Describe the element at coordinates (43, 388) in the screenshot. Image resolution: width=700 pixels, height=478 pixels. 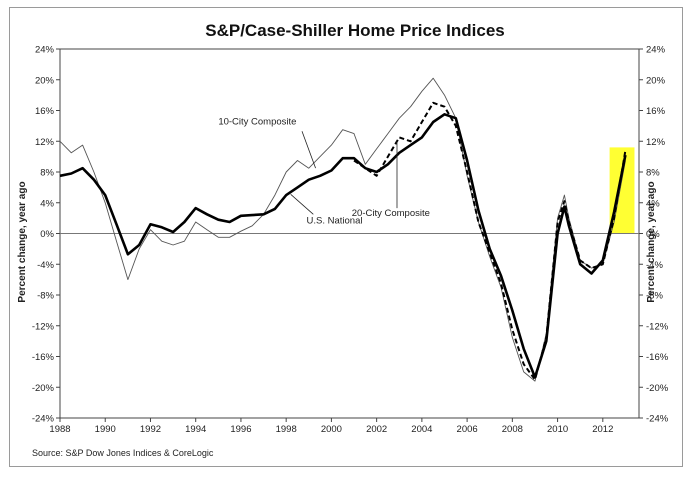
I see `y-tick-label-left: -20%` at that location.